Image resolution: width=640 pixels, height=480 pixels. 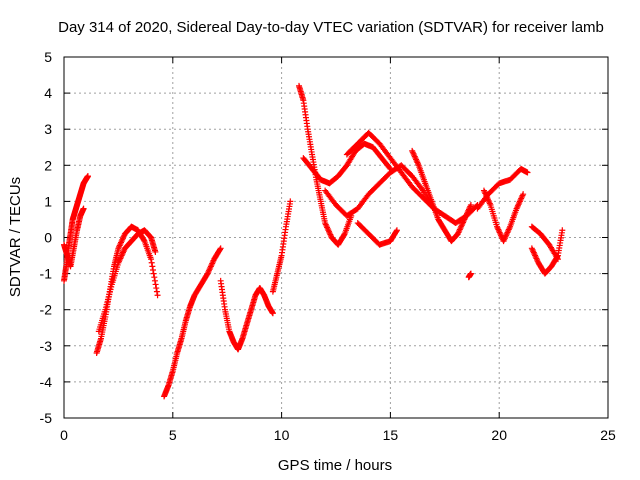 What do you see at coordinates (46, 346) in the screenshot?
I see `y-tick-label: -3` at bounding box center [46, 346].